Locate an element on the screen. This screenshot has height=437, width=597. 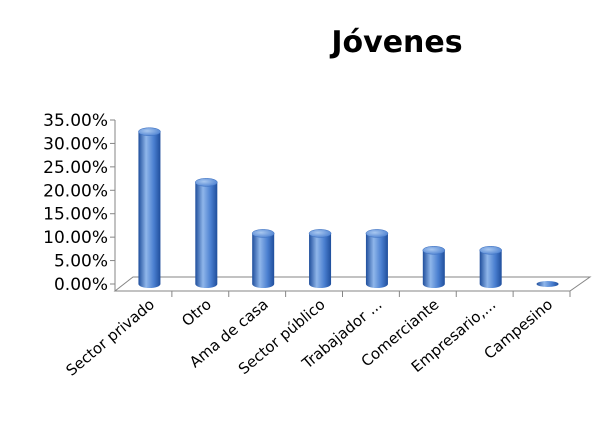
y-tick-label: 25.00% is located at coordinates (75, 168).